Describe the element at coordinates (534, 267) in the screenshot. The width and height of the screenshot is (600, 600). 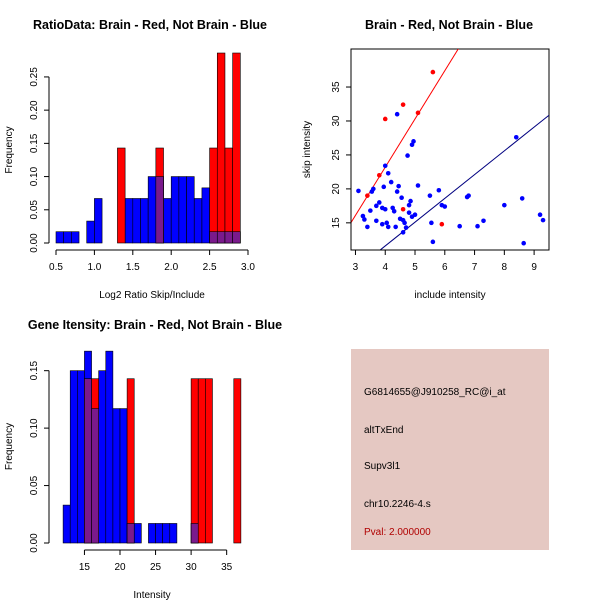
I see `x-tick-label: 9` at that location.